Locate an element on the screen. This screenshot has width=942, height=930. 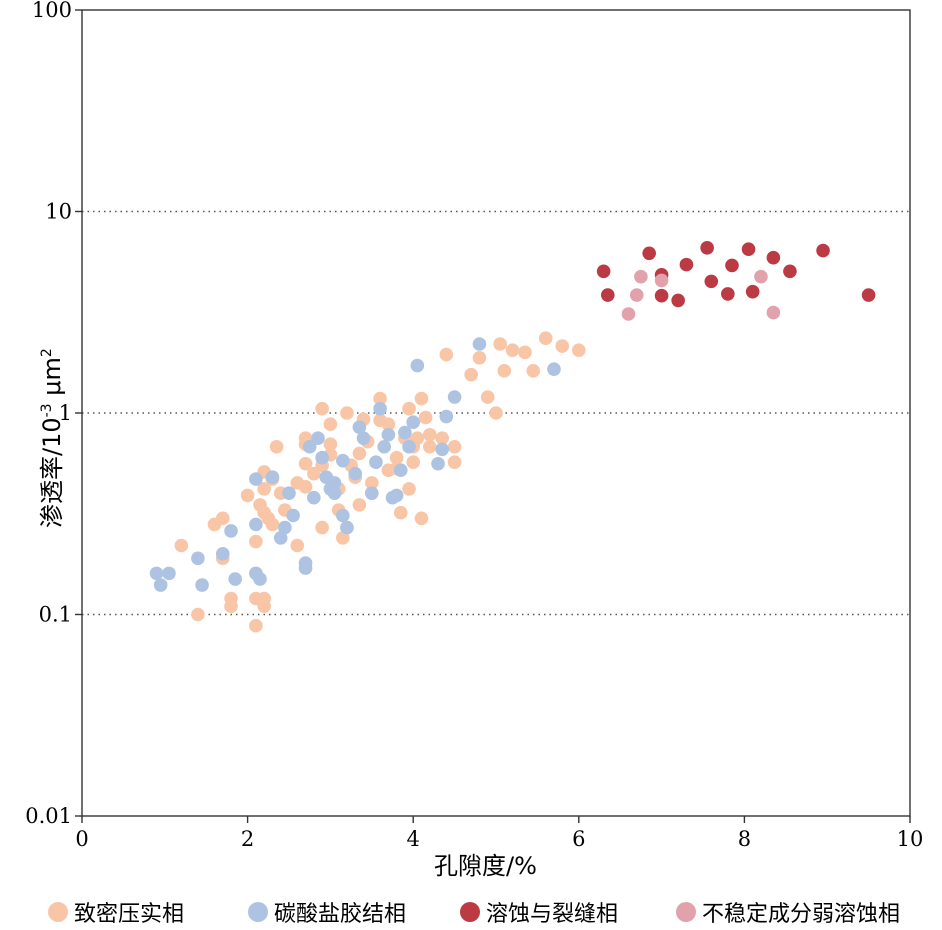
legend-swatch-carbonate is located at coordinates (258, 912).